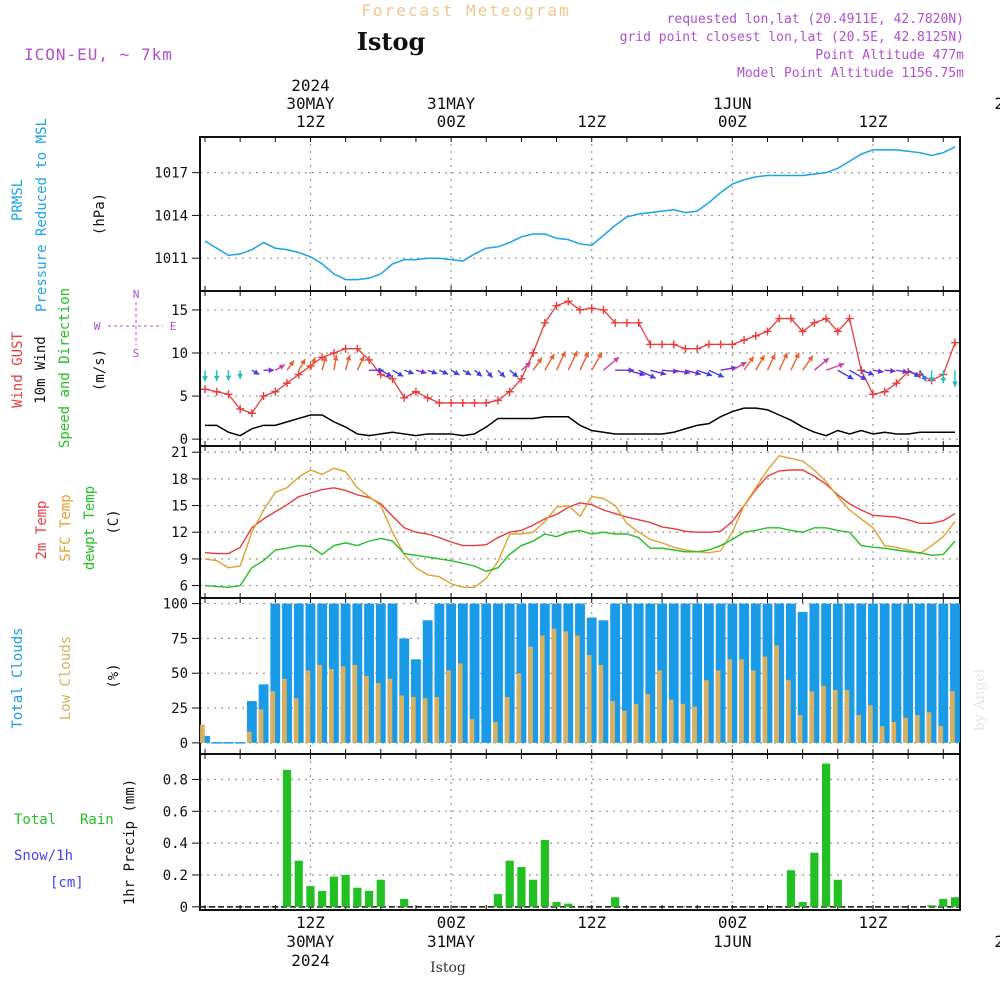 This screenshot has height=1000, width=1000. What do you see at coordinates (732, 941) in the screenshot?
I see `bottom-time-label-date: 1JUN` at bounding box center [732, 941].